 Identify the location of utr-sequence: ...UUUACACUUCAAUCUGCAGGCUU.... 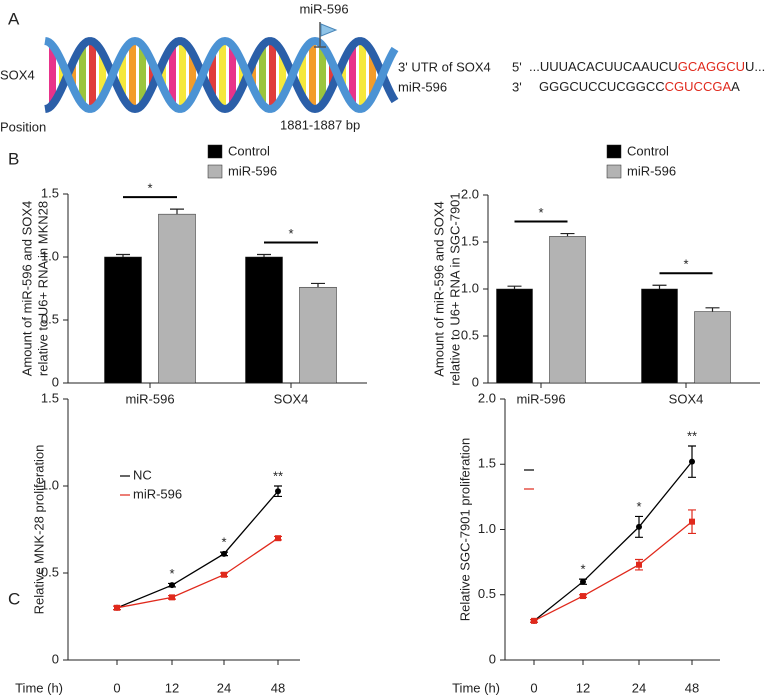
(647, 66).